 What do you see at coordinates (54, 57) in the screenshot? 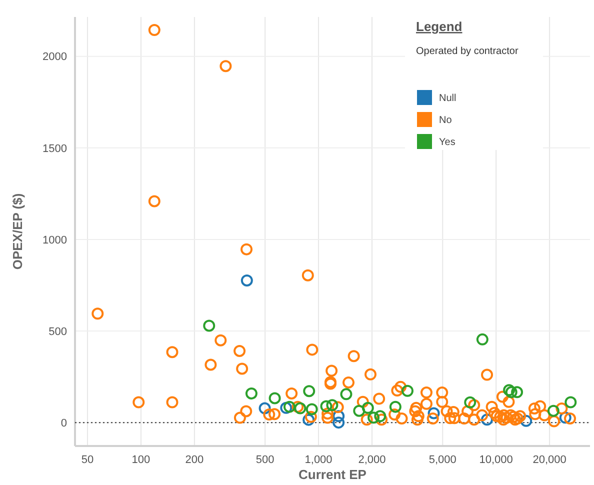
I see `y-tick-label: 2000` at bounding box center [54, 57].